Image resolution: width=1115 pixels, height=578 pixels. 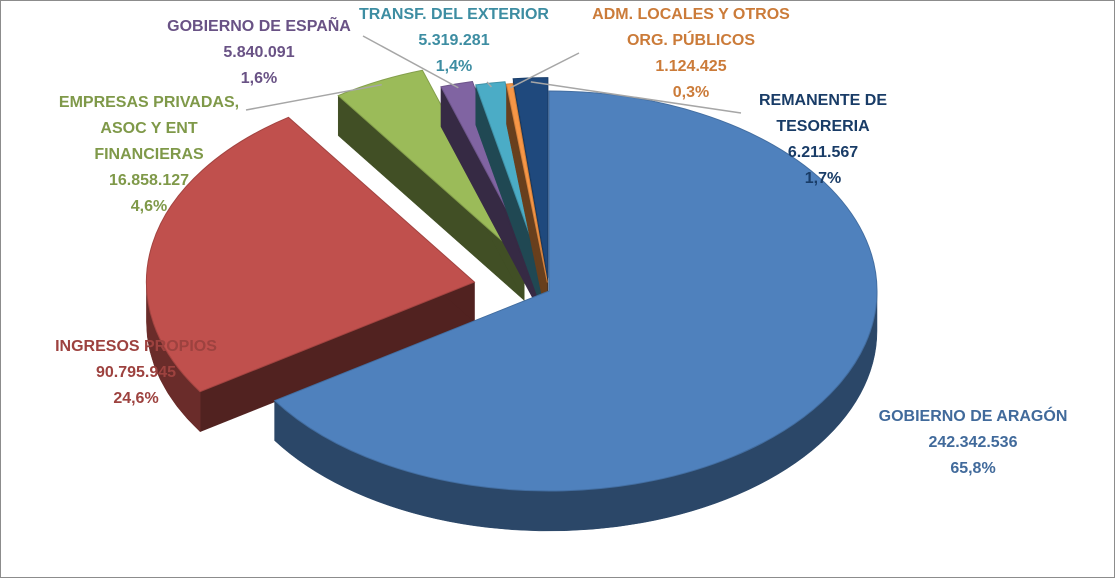 I want to click on data-label-value: 5.319.281, so click(x=453, y=40).